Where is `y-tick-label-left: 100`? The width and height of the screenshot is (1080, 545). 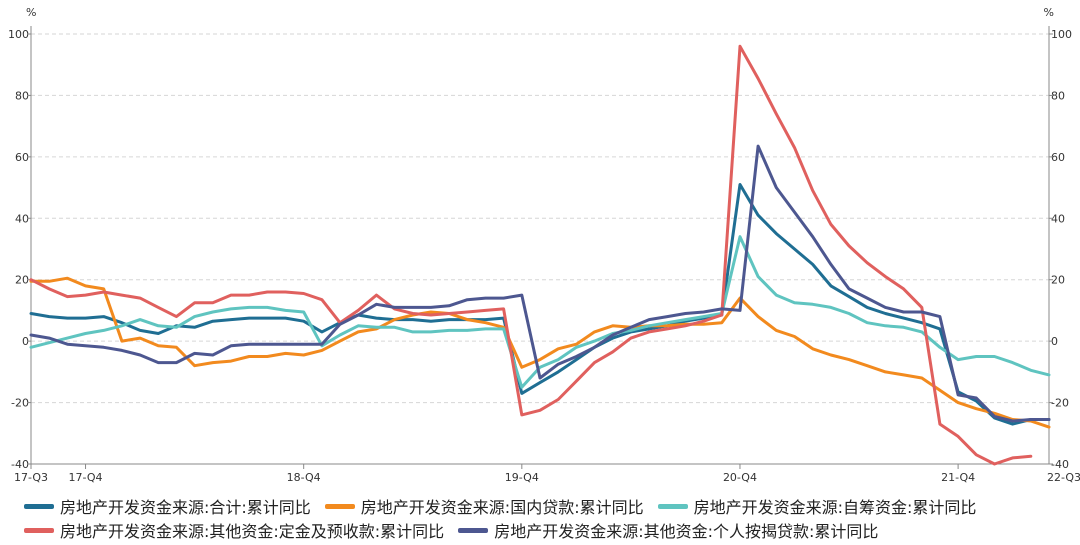
y-tick-label-left: 100 is located at coordinates (18, 34).